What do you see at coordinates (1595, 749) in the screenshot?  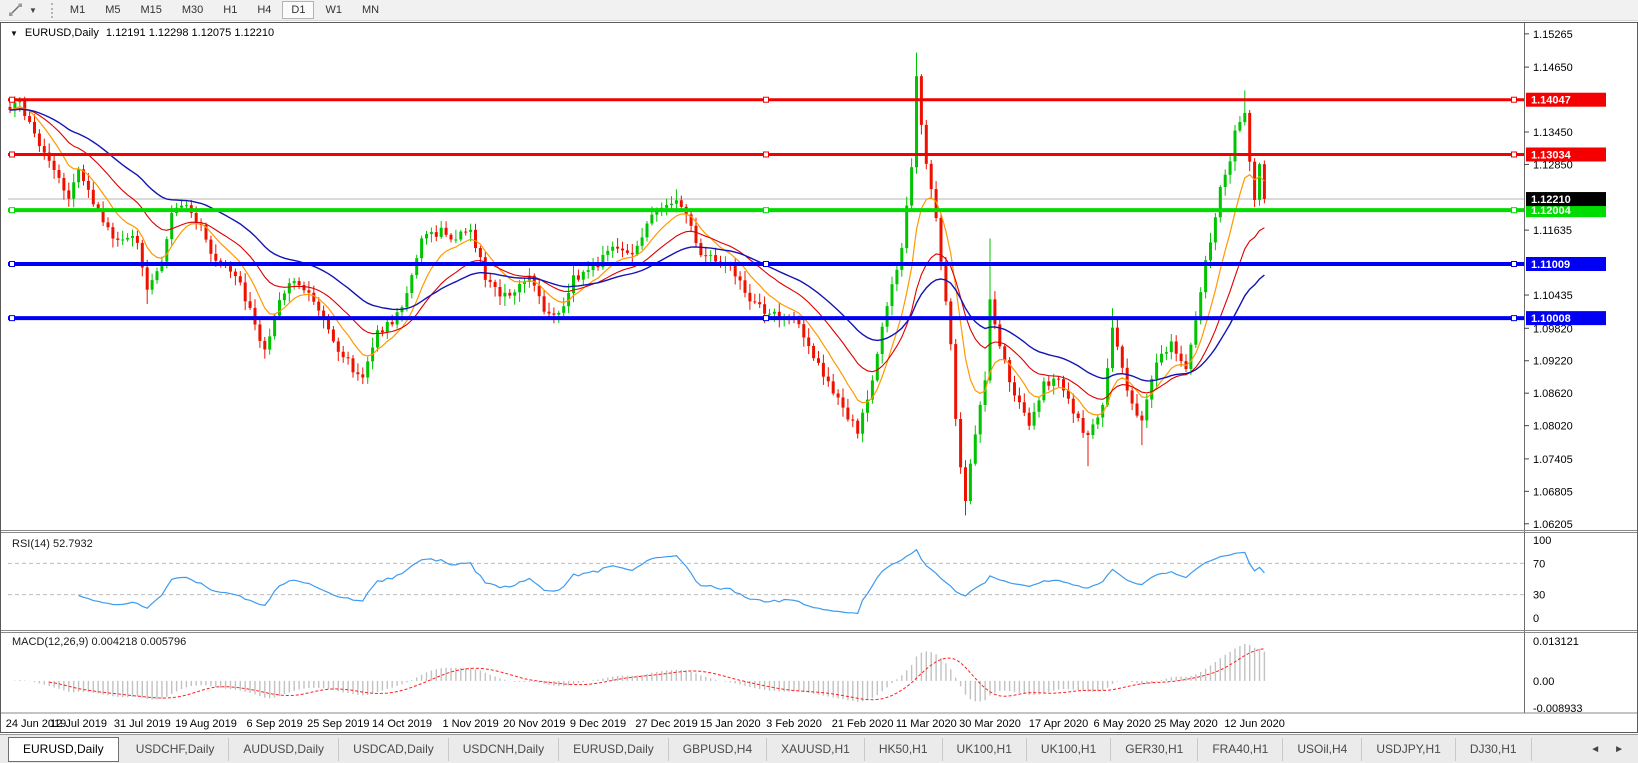 I see `tabs-scroll-left-icon: ◄` at bounding box center [1595, 749].